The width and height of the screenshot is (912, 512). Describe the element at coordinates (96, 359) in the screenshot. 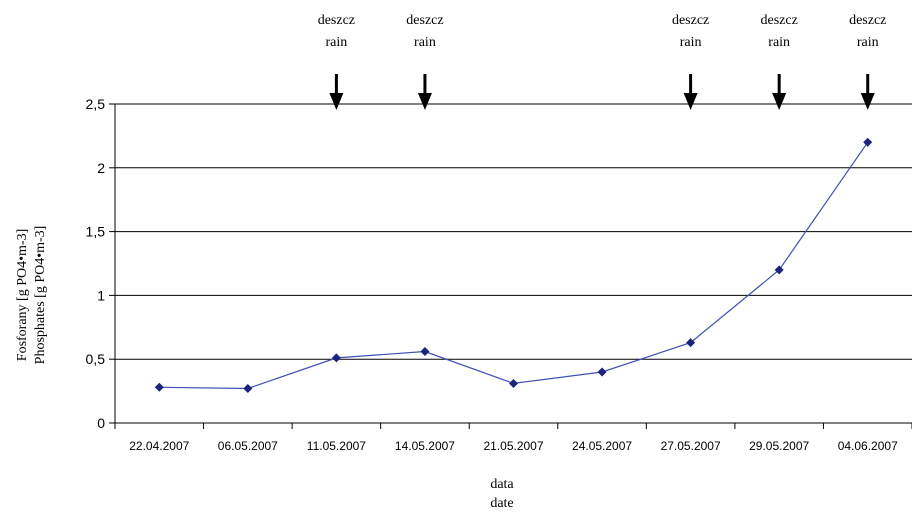

I see `y-tick-label: 0,5` at that location.